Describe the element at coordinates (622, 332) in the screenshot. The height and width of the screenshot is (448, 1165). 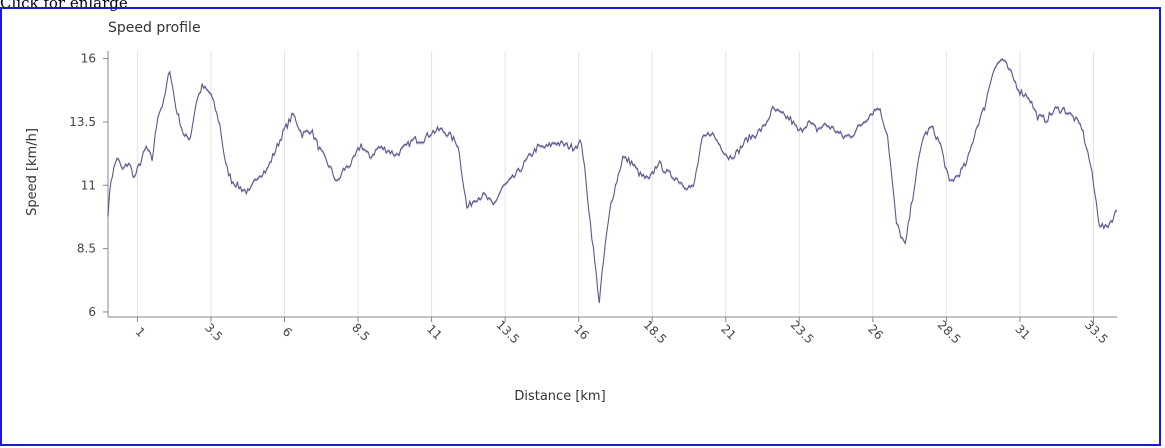
I see `x-tick-labels: 1 3.5 6 8.5 11 13.5 16 18.5 21 23.5 26 28.5 31 33.5` at that location.